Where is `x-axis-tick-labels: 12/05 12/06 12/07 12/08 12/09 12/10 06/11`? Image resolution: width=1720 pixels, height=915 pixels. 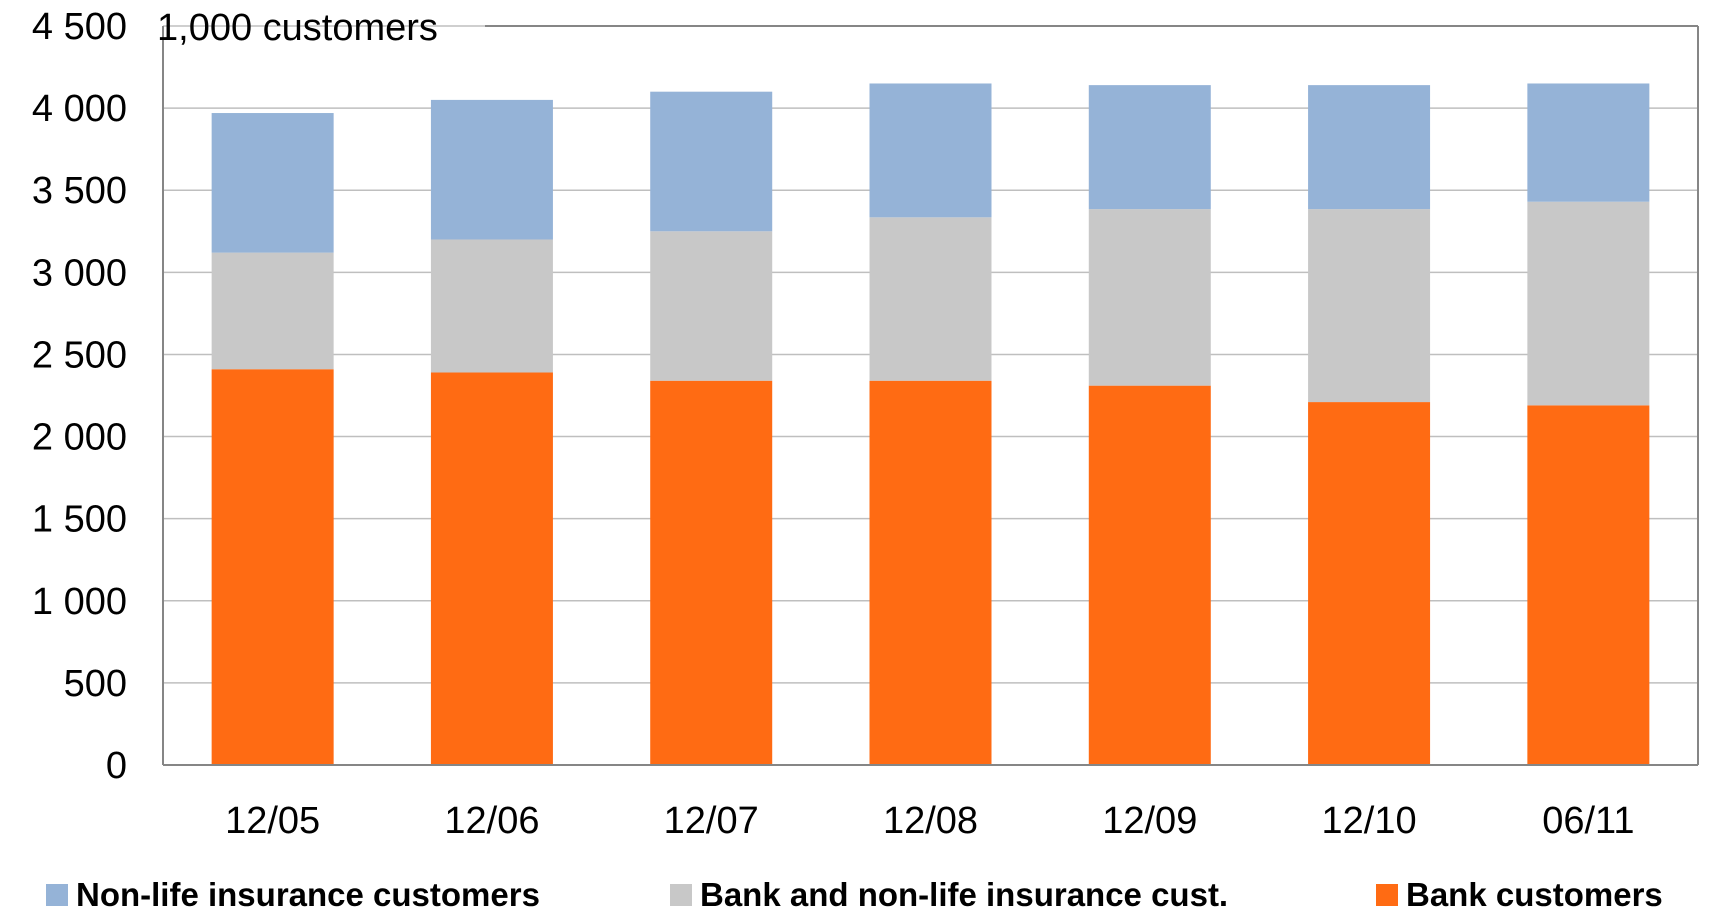 x-axis-tick-labels: 12/05 12/06 12/07 12/08 12/09 12/10 06/11 is located at coordinates (929, 821).